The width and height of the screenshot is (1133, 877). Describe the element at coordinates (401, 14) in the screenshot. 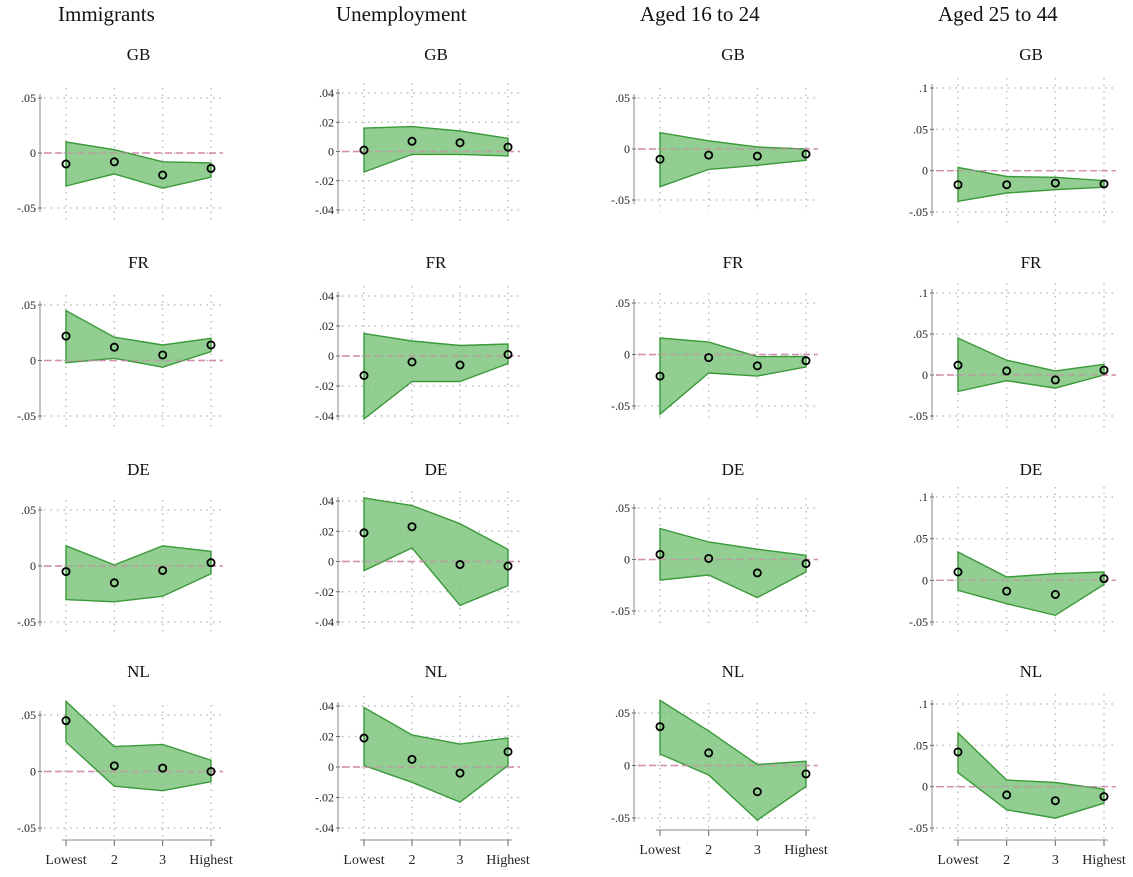

I see `col-title-1: Unemployment` at that location.